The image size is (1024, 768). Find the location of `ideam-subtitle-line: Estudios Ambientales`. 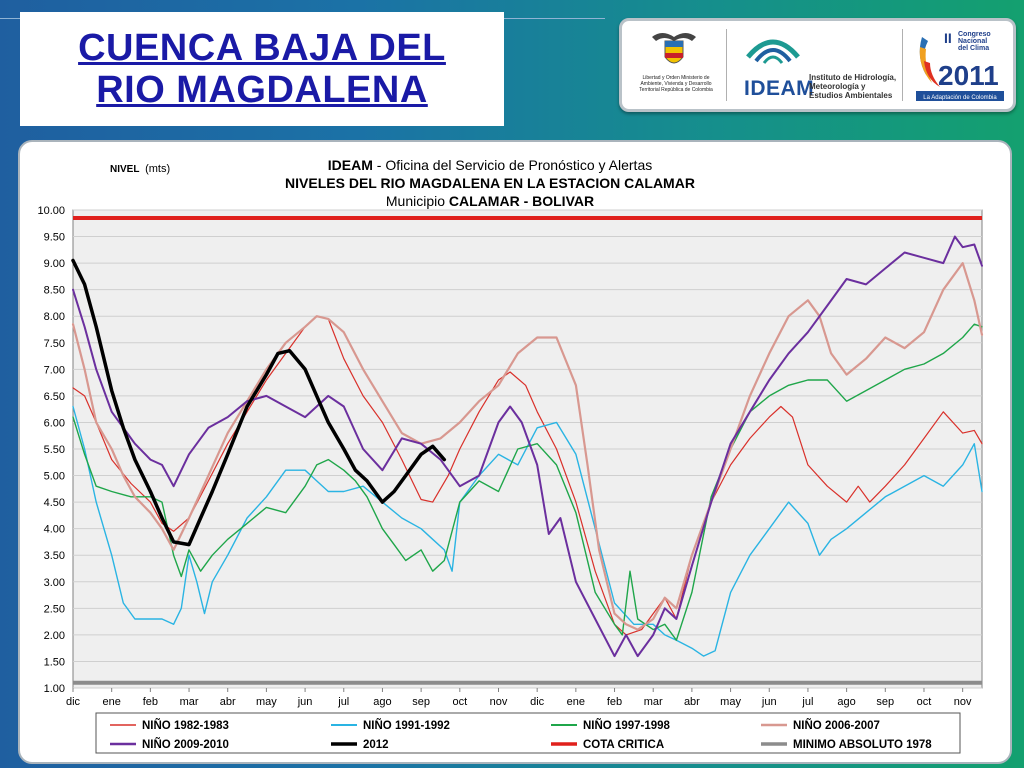

ideam-subtitle-line: Estudios Ambientales is located at coordinates (851, 95).